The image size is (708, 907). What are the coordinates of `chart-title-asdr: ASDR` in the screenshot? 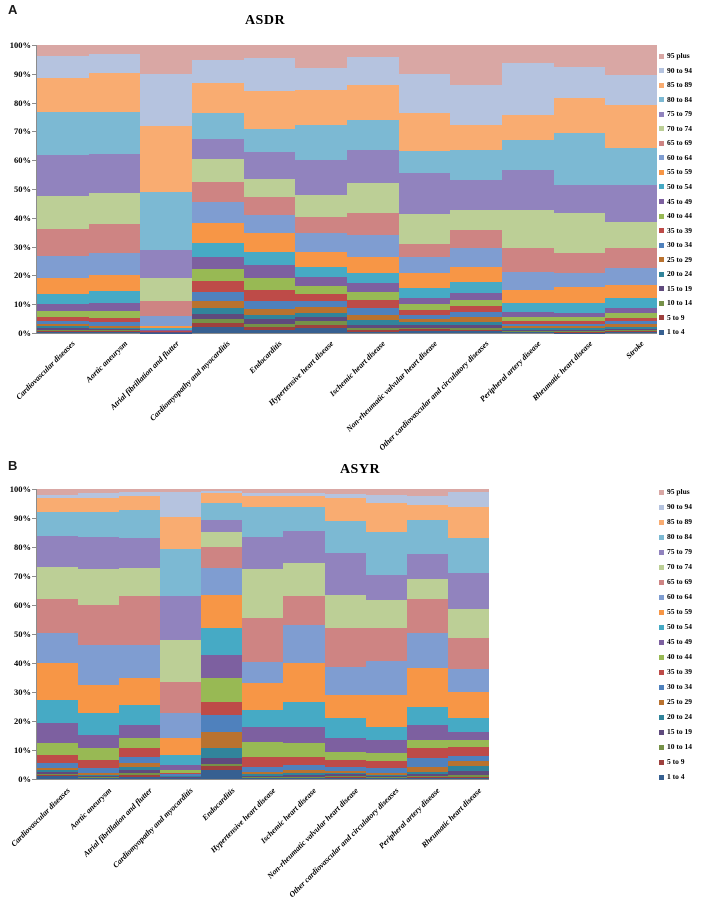 It's located at (265, 20).